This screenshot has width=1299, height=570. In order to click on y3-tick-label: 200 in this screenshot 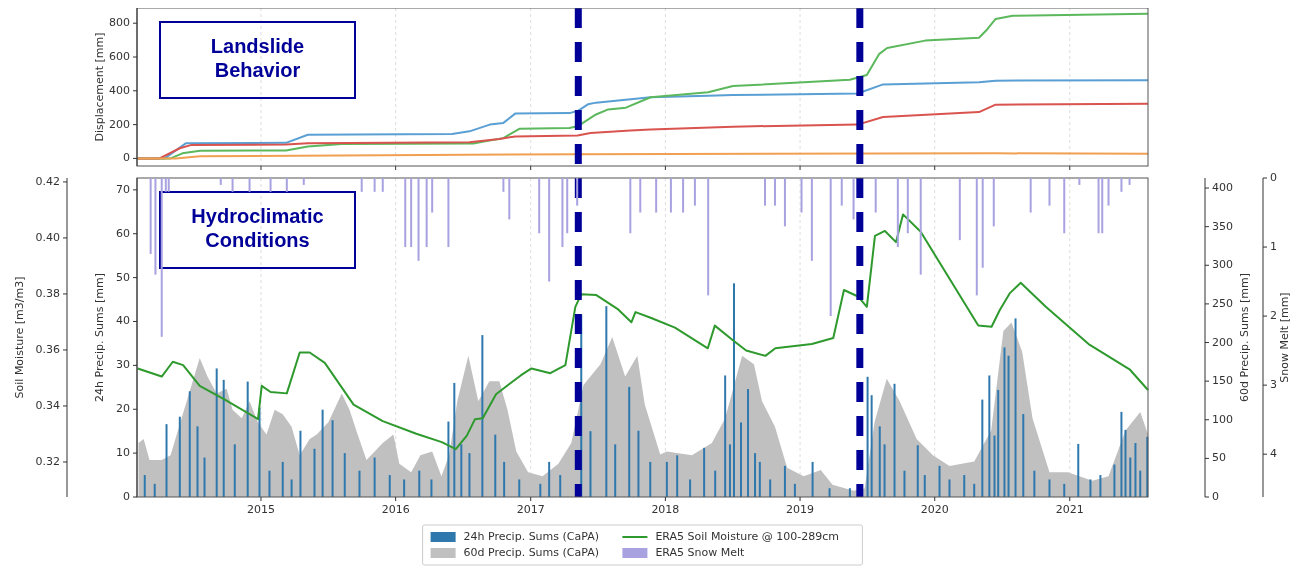, I will do `click(1222, 342)`.